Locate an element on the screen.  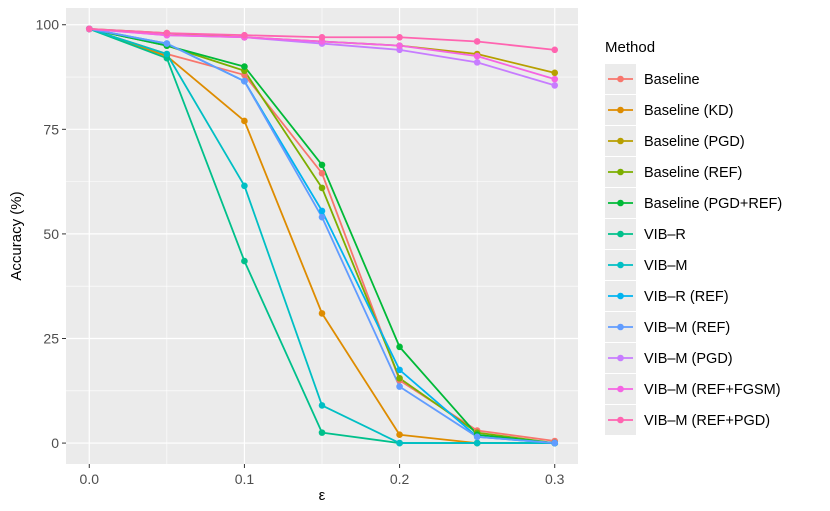
legend-label: Baseline (KD) is located at coordinates (688, 111).